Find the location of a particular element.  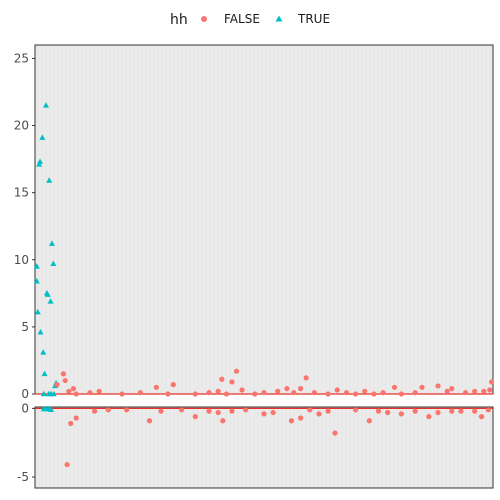

y-tick-label: 15 is located at coordinates (21, 193).